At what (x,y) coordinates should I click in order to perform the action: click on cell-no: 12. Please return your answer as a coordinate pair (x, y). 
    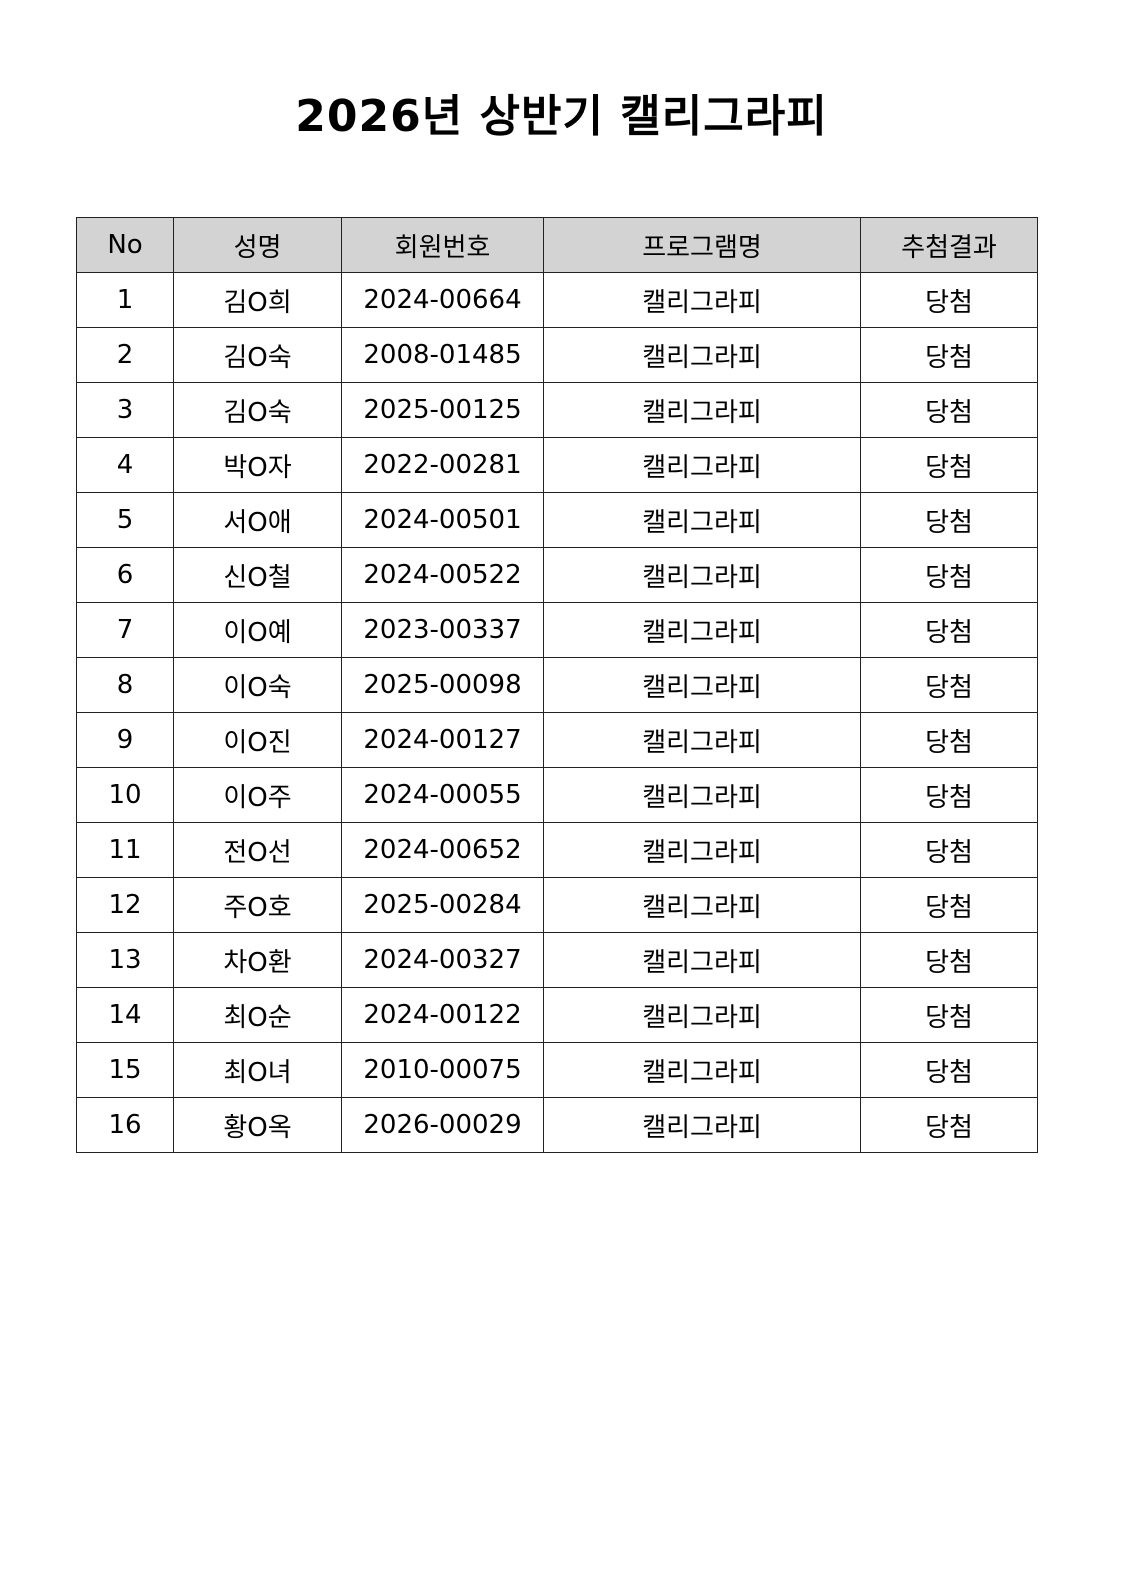
    Looking at the image, I should click on (125, 905).